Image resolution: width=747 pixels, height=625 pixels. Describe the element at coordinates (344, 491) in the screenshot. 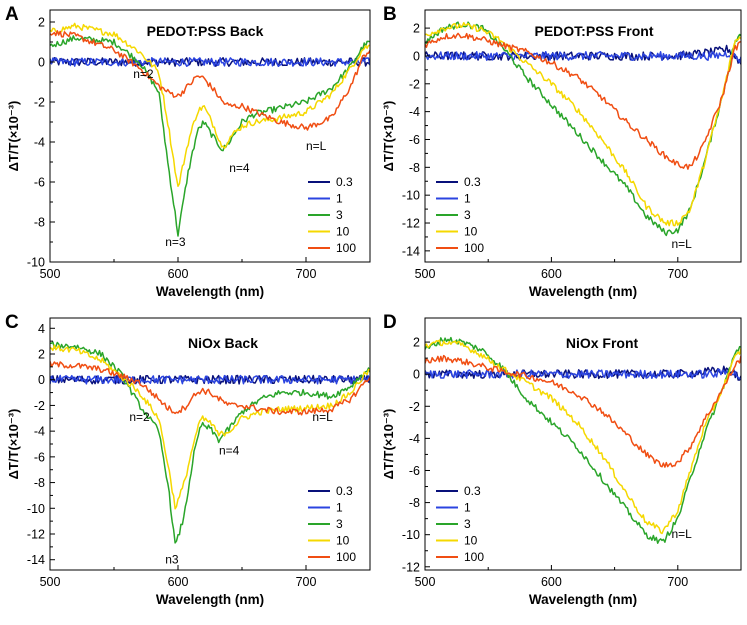

I see `legend-label: 0.3` at that location.